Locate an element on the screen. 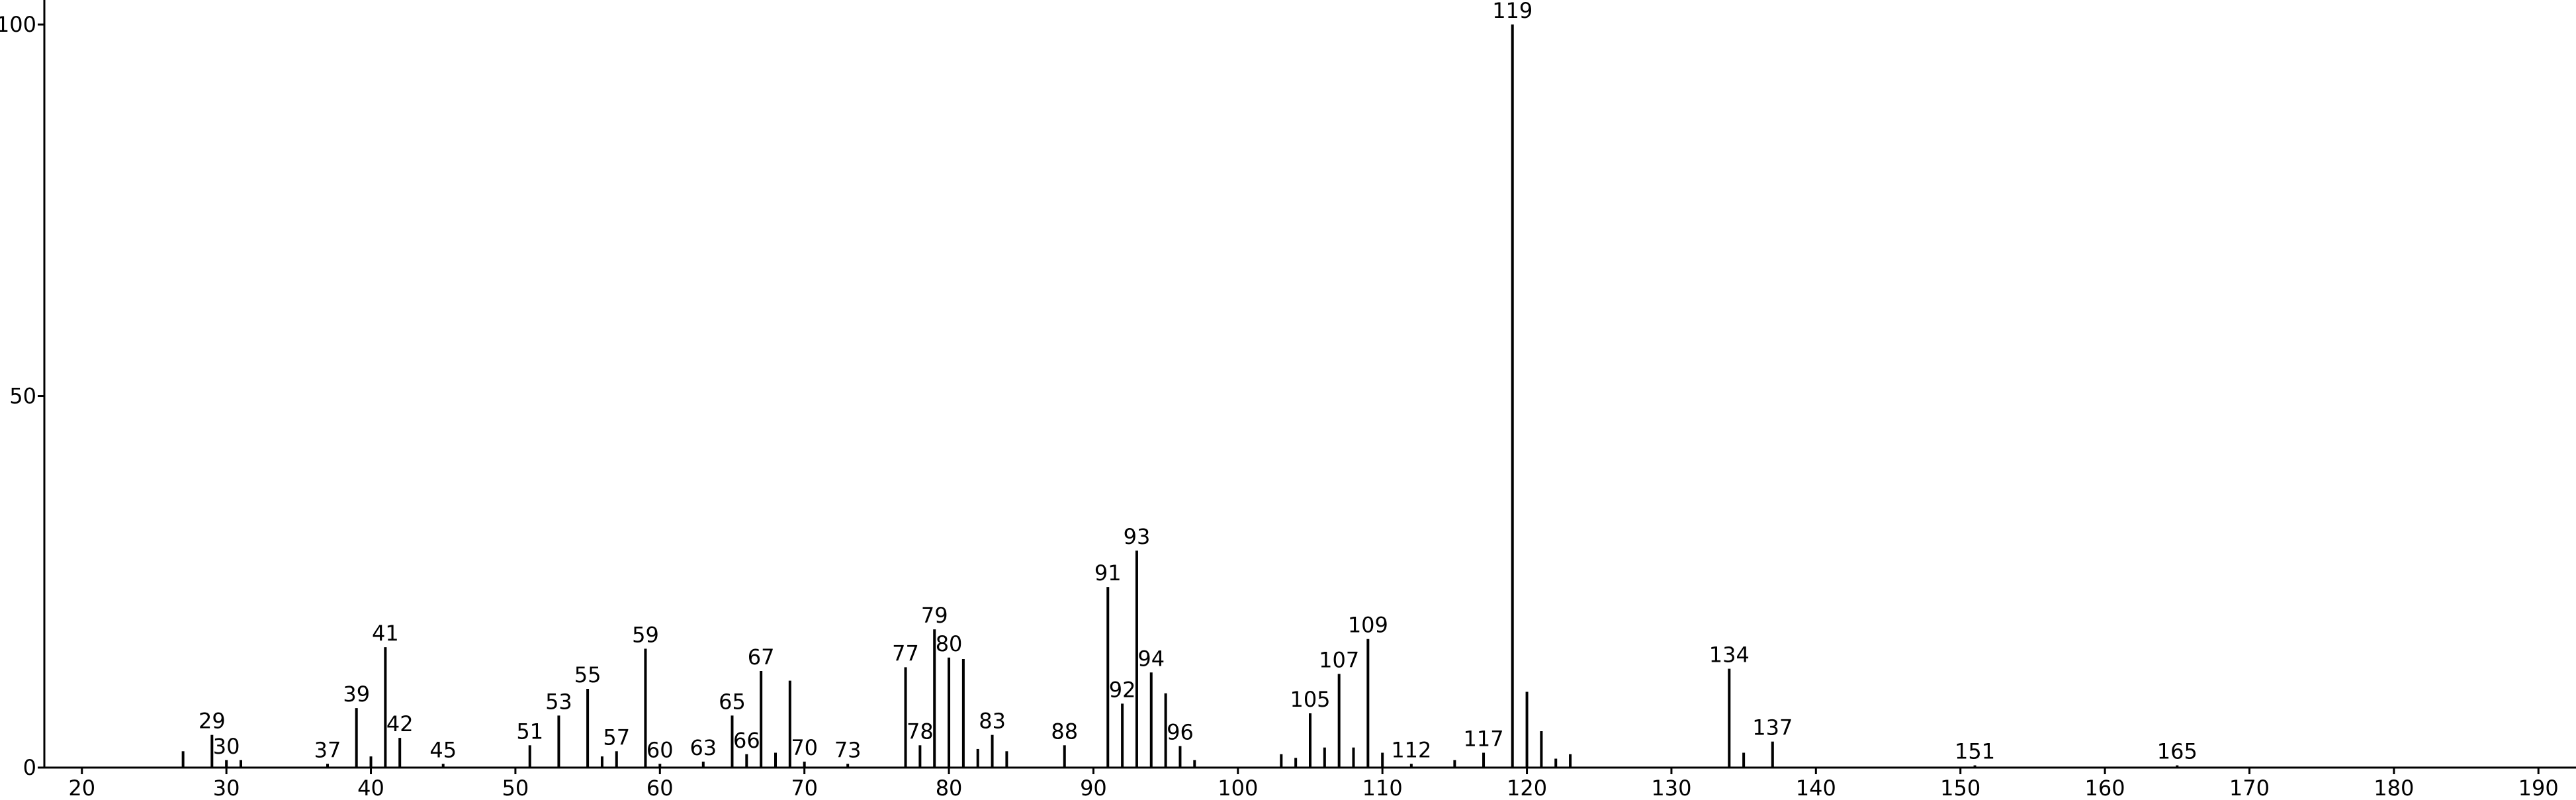 The image size is (2576, 800). x-tick-label: 20 is located at coordinates (81, 788).